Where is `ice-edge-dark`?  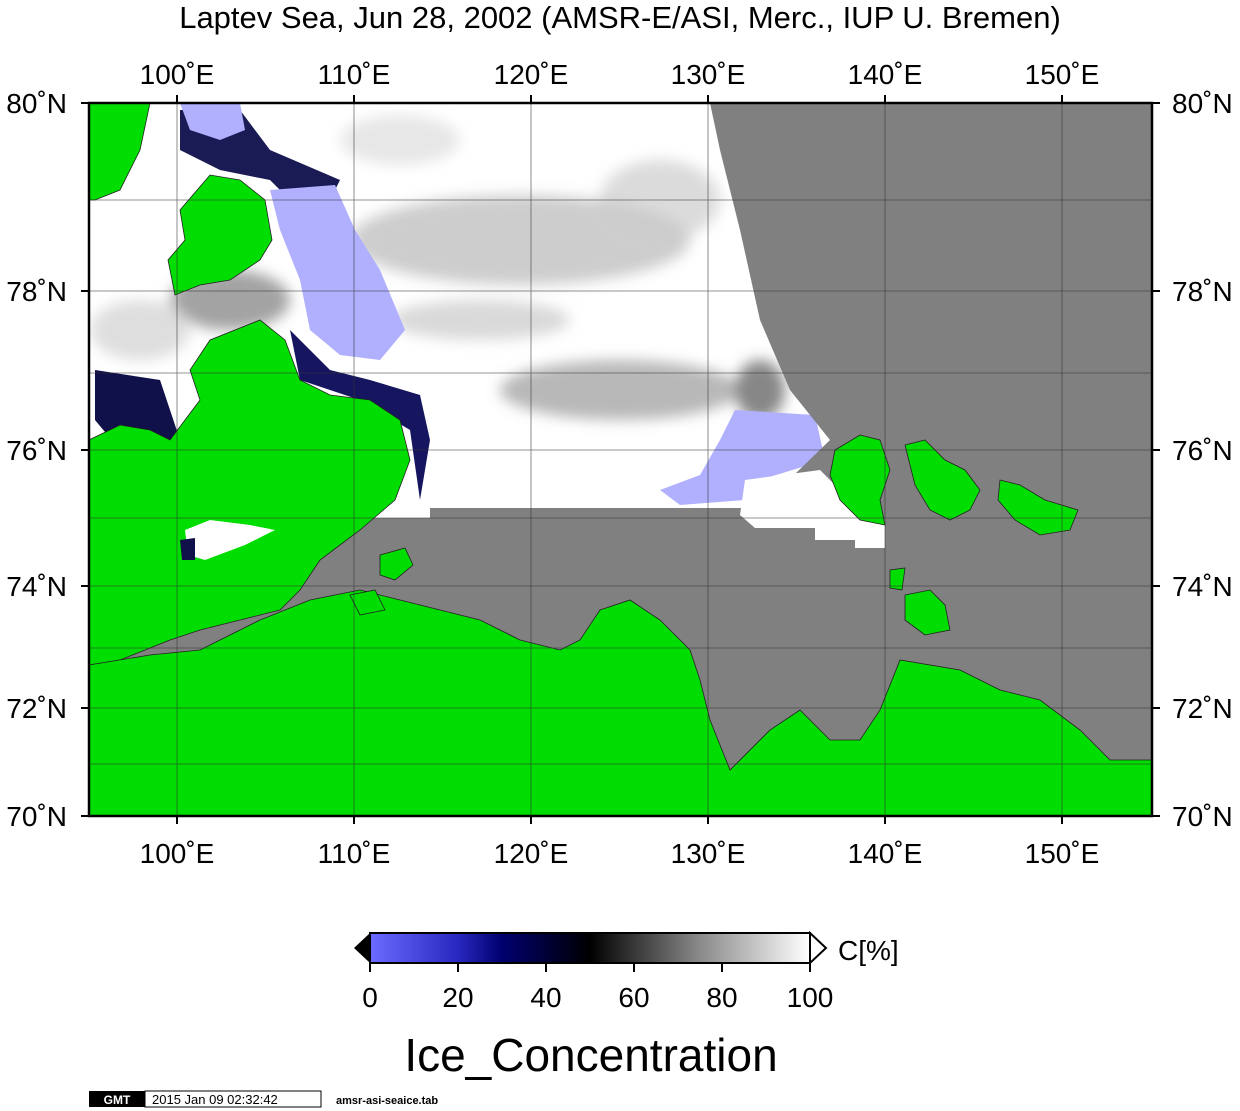 ice-edge-dark is located at coordinates (360, 415).